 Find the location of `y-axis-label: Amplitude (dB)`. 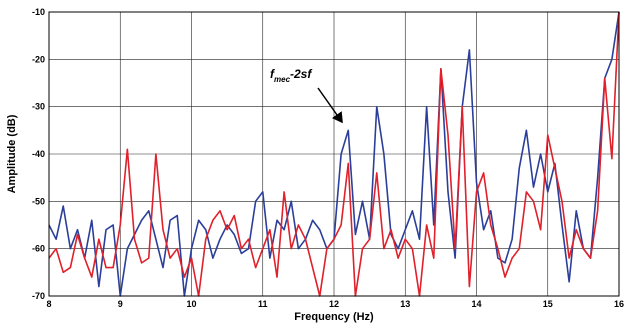

y-axis-label: Amplitude (dB) is located at coordinates (12, 153).